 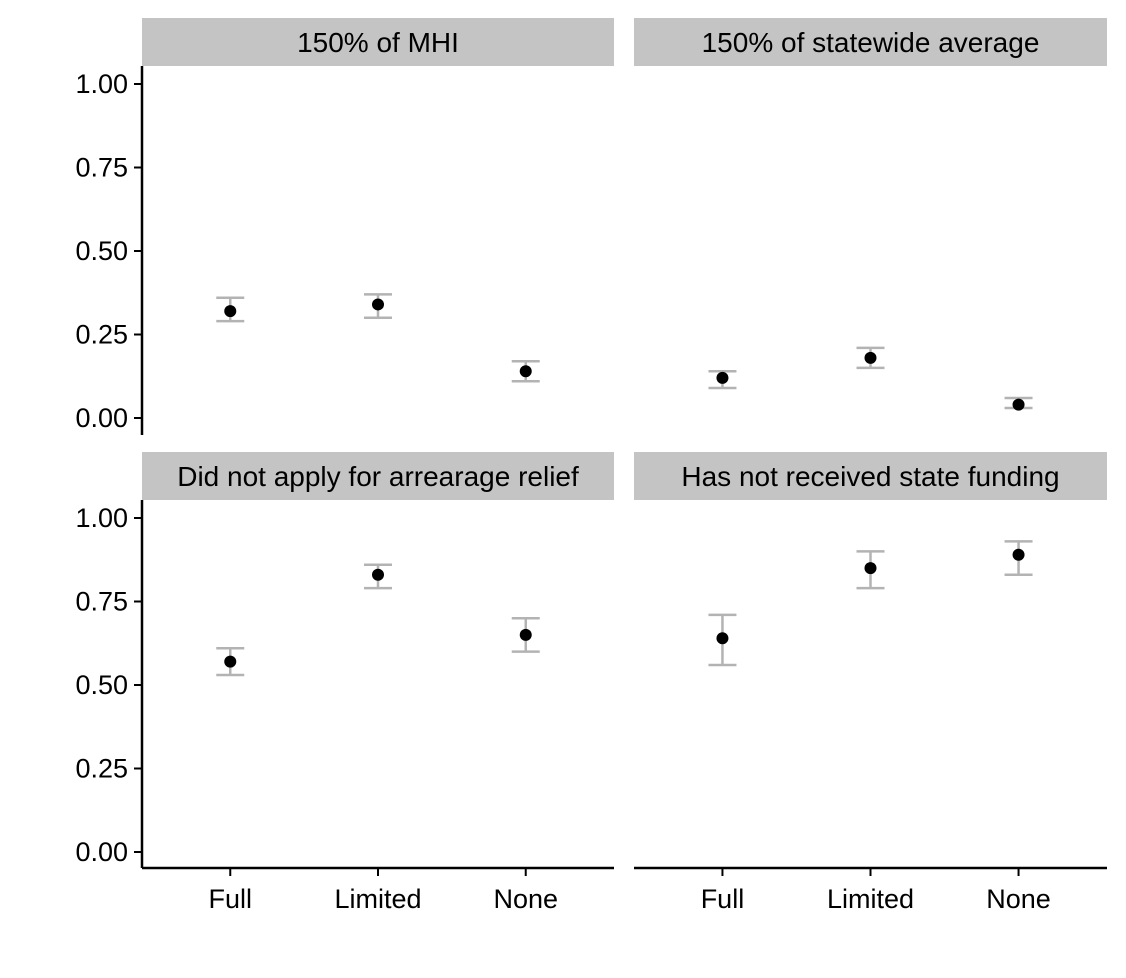 I want to click on panel-title: Did not apply for arrearage relief, so click(x=378, y=476).